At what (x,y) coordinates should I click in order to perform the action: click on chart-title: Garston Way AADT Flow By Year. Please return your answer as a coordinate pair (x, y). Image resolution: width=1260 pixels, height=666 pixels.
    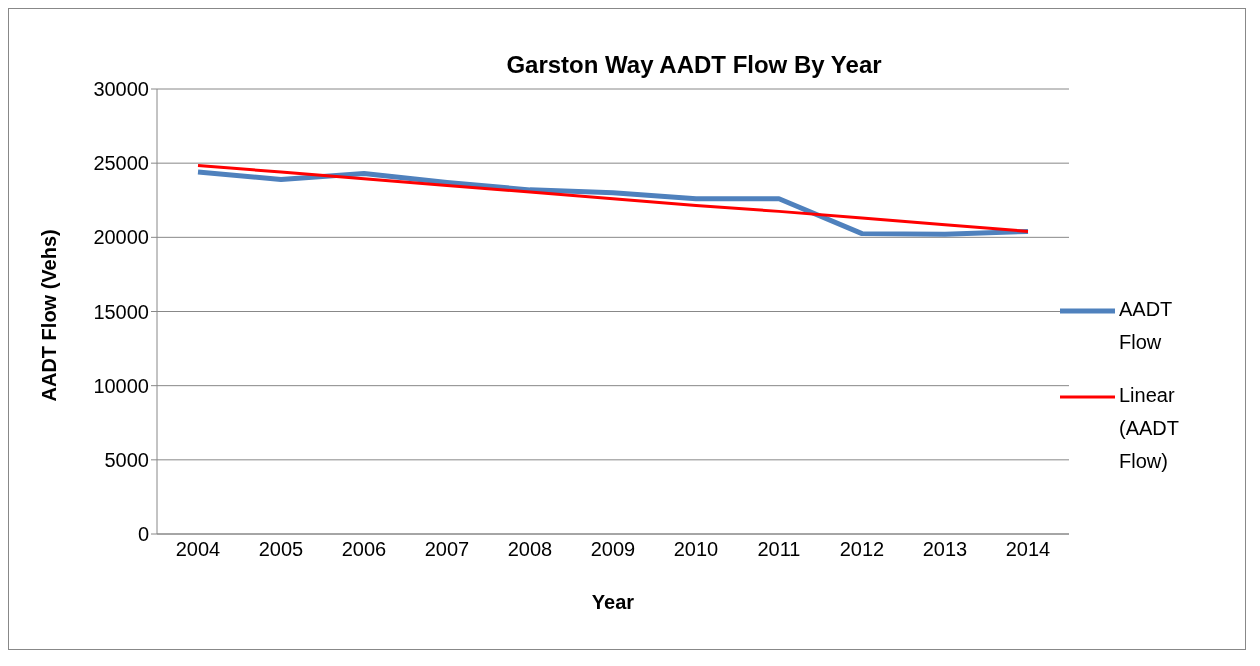
    Looking at the image, I should click on (694, 65).